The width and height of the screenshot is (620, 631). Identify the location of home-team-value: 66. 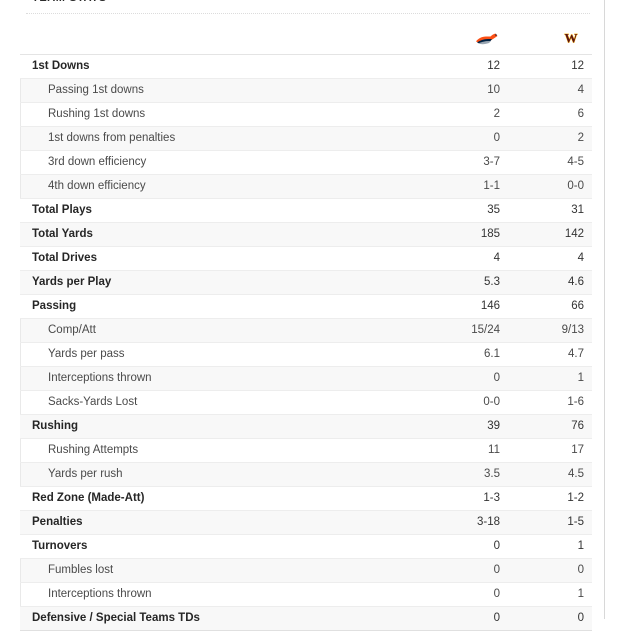
(550, 306).